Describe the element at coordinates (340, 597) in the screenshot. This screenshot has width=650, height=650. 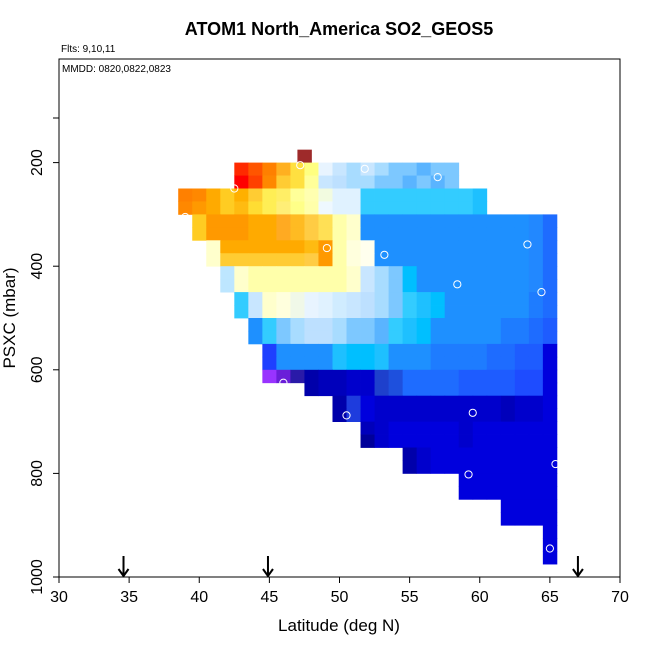
I see `x-tick-label: 50` at that location.